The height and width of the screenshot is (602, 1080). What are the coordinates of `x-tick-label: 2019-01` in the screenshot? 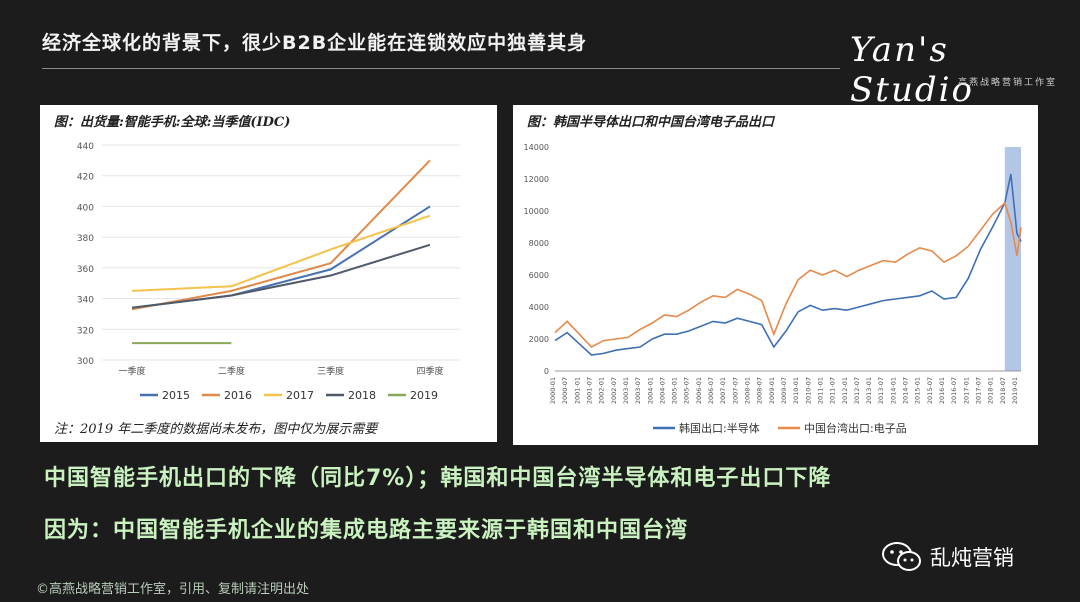 It's located at (1015, 390).